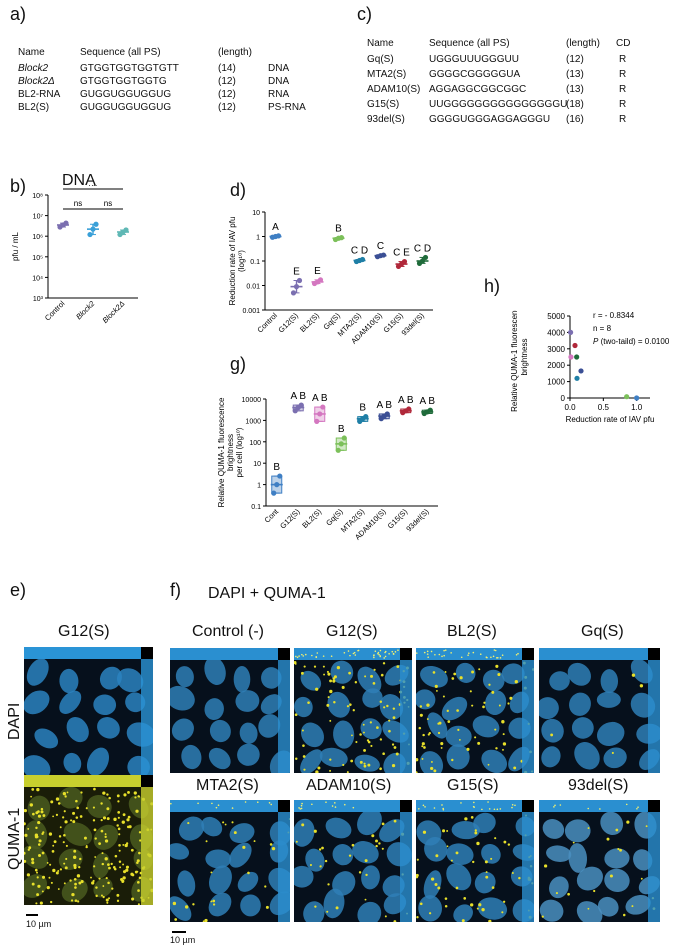  Describe the element at coordinates (39, 924) in the screenshot. I see `scale-label-e: 10 µm` at that location.